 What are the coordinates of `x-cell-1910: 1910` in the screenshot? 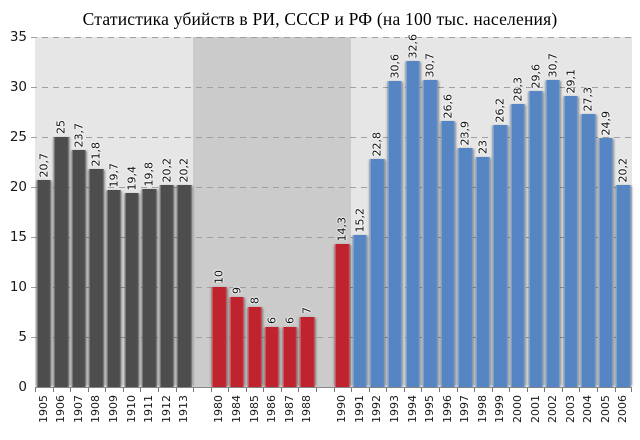 It's located at (131, 410).